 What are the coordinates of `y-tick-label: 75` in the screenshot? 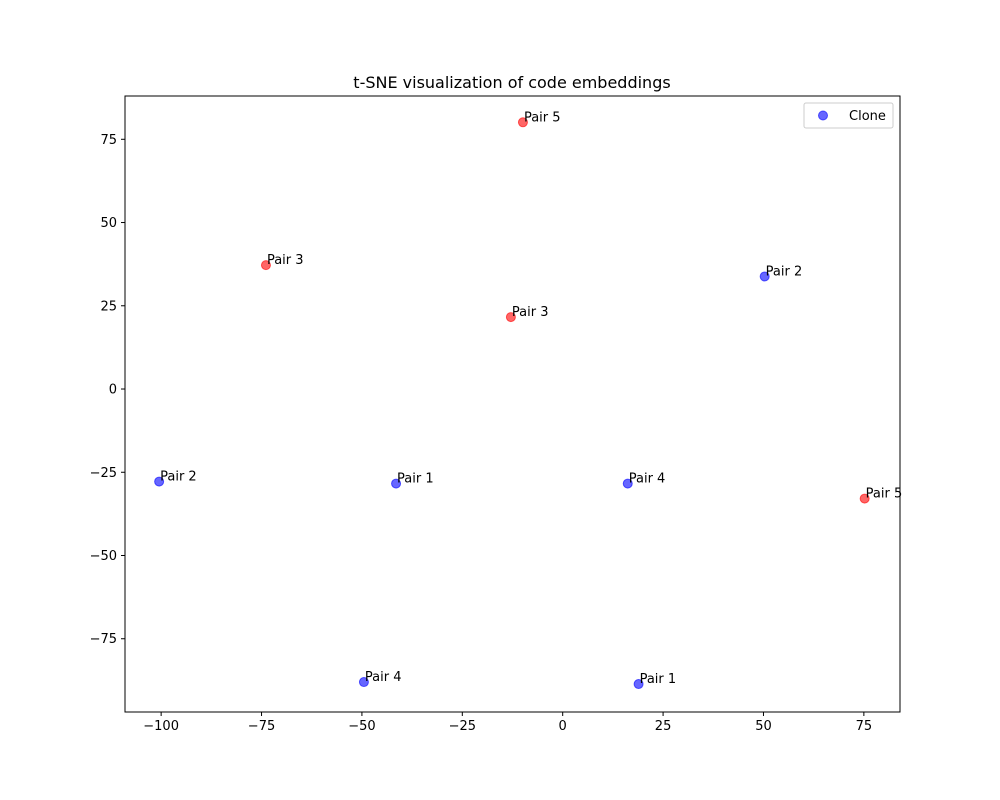 It's located at (108, 140).